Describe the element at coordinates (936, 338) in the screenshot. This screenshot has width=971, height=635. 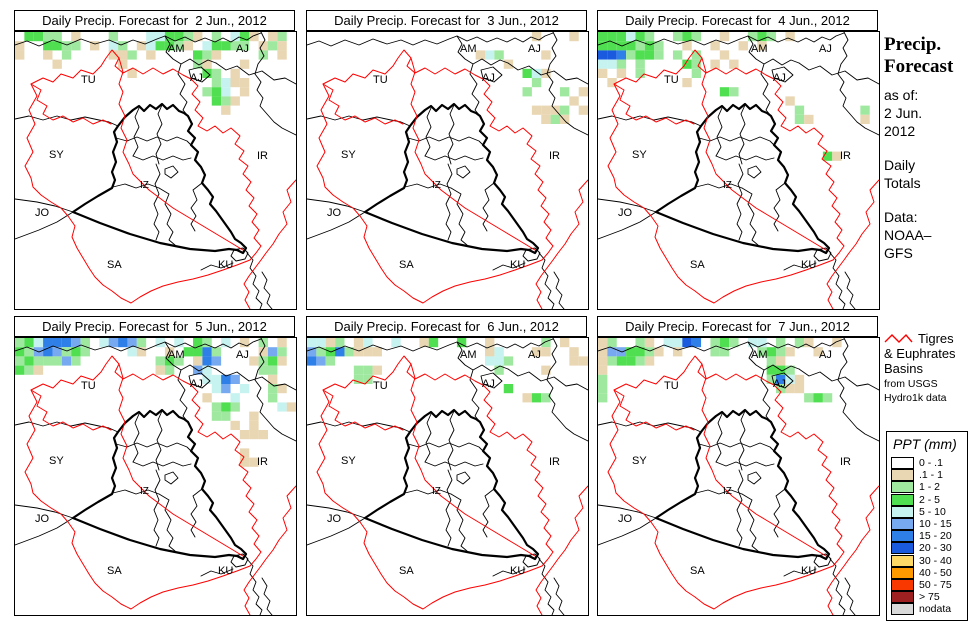
I see `basin-note-line1: Tigres` at that location.